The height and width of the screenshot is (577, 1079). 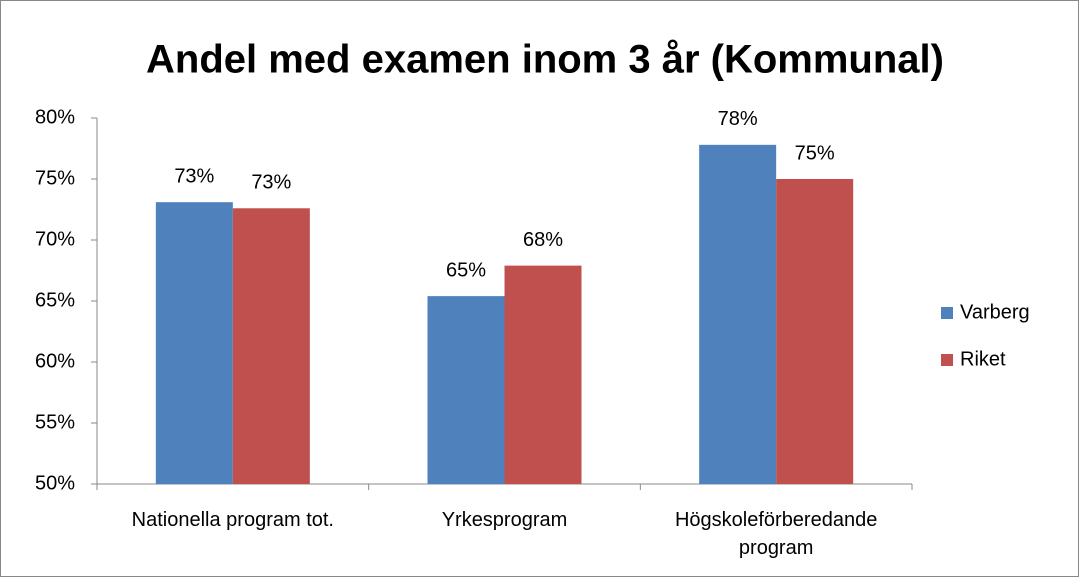 What do you see at coordinates (55, 300) in the screenshot?
I see `y-tick-label: 65%` at bounding box center [55, 300].